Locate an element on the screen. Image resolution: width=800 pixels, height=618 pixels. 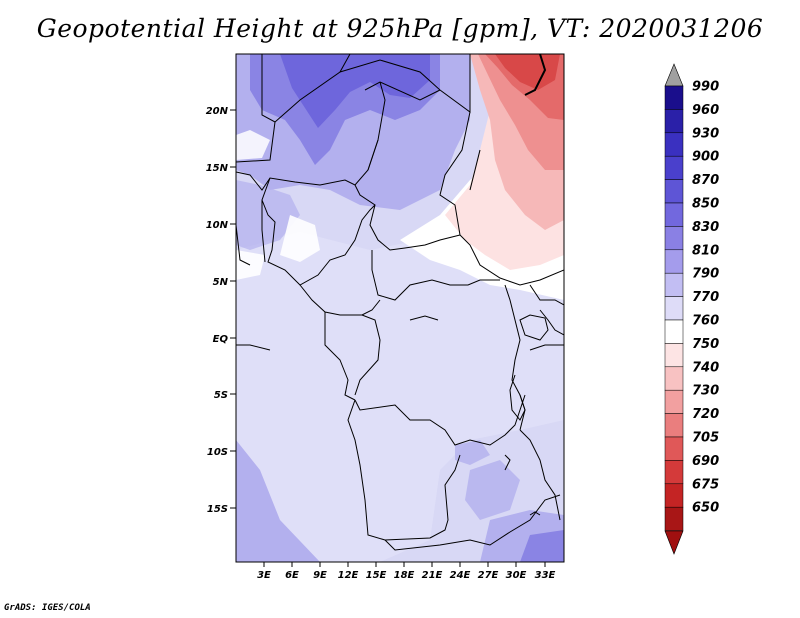
lon-label-21e: 21E is located at coordinates (432, 575).